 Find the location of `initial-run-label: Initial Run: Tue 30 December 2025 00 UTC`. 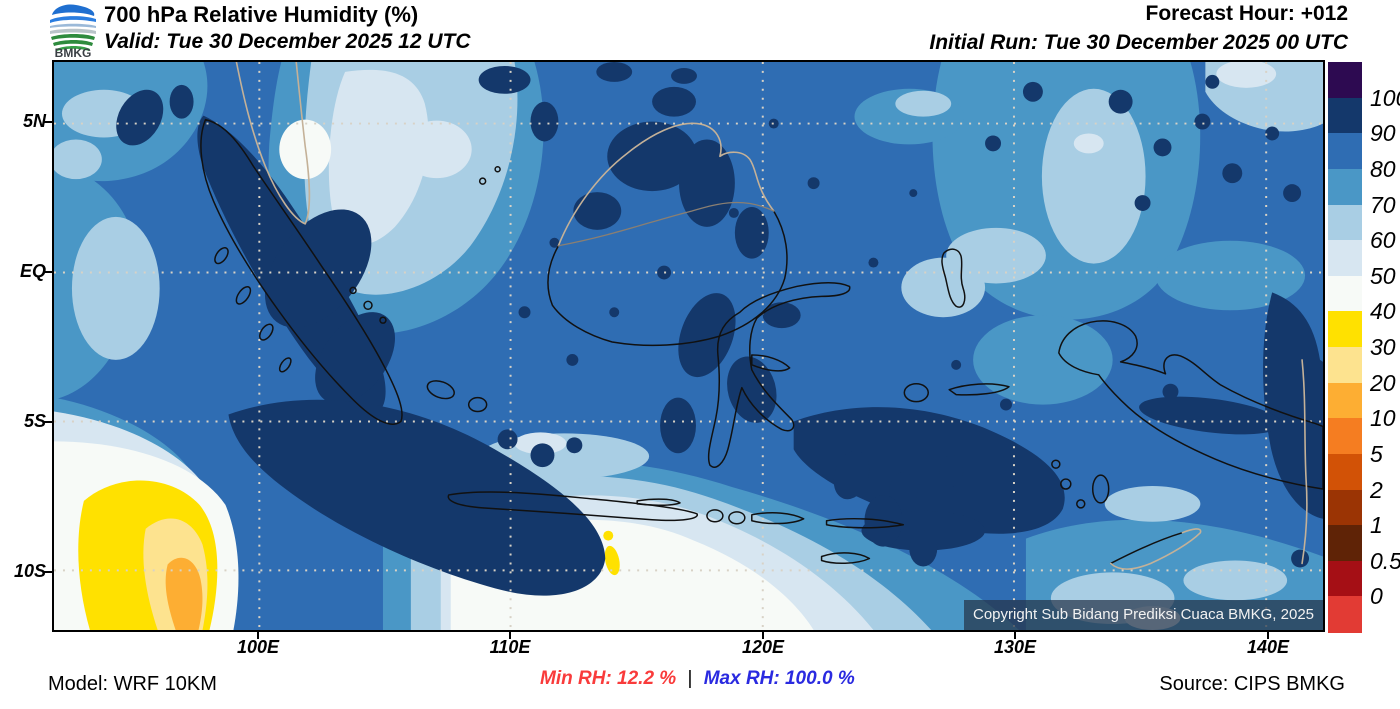

initial-run-label: Initial Run: Tue 30 December 2025 00 UTC is located at coordinates (1138, 42).